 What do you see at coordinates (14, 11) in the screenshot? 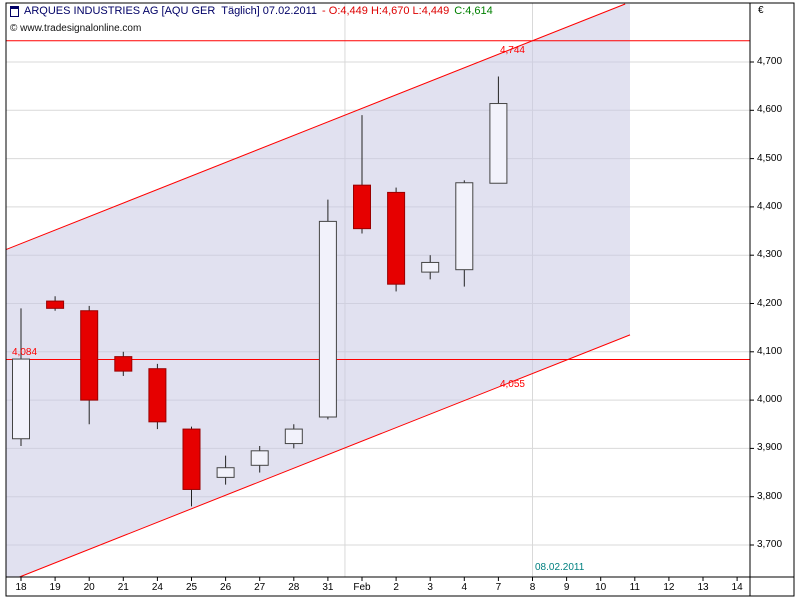
I see `window-icon` at bounding box center [14, 11].